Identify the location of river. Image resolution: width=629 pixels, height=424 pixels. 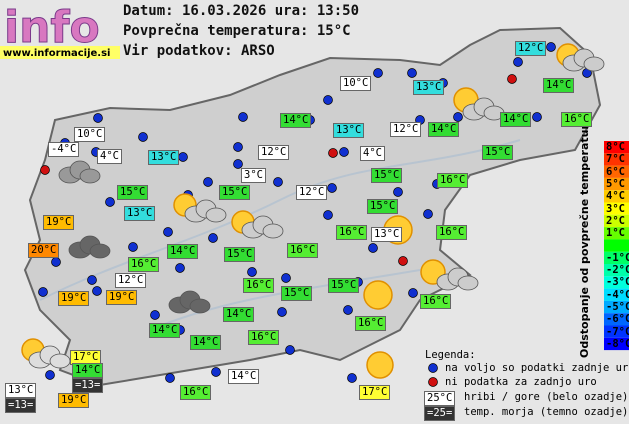
(285, 300).